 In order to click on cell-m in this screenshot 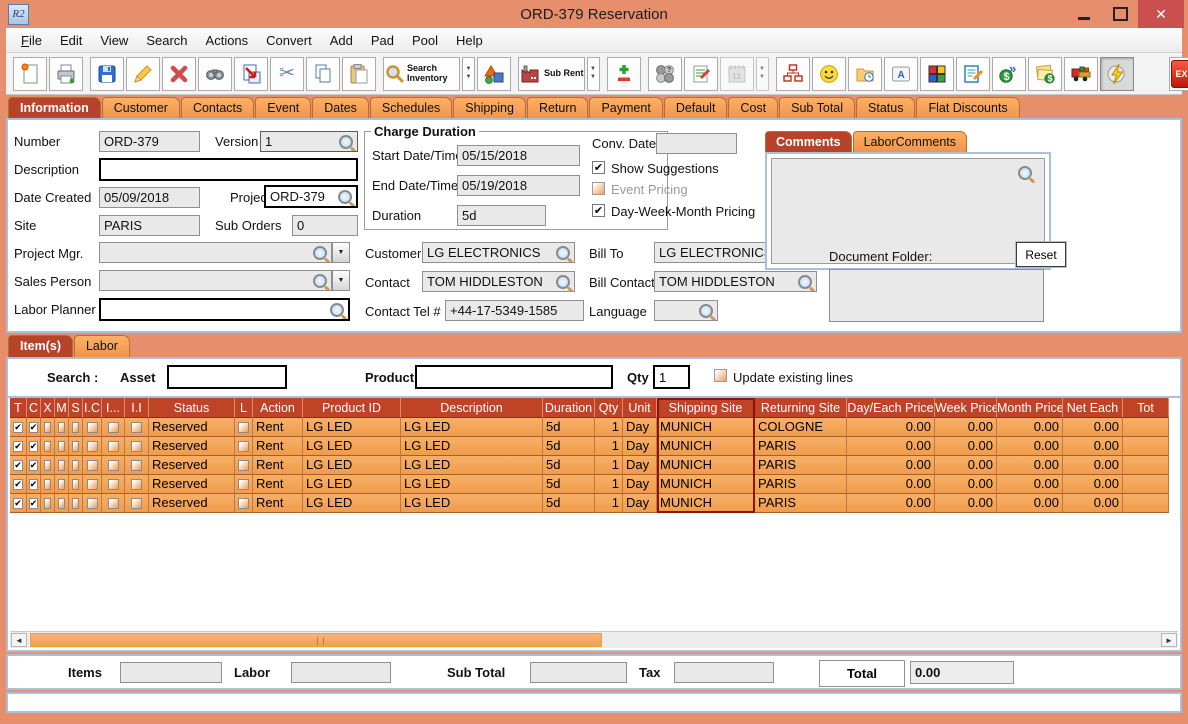, I will do `click(62, 503)`.